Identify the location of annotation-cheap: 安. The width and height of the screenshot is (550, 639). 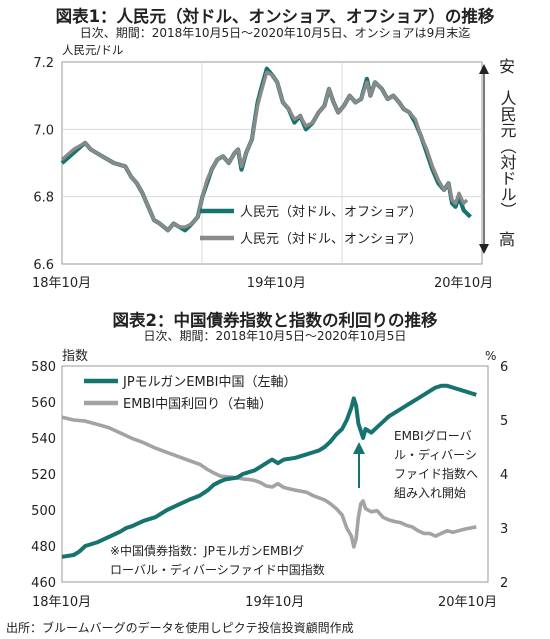
(507, 66).